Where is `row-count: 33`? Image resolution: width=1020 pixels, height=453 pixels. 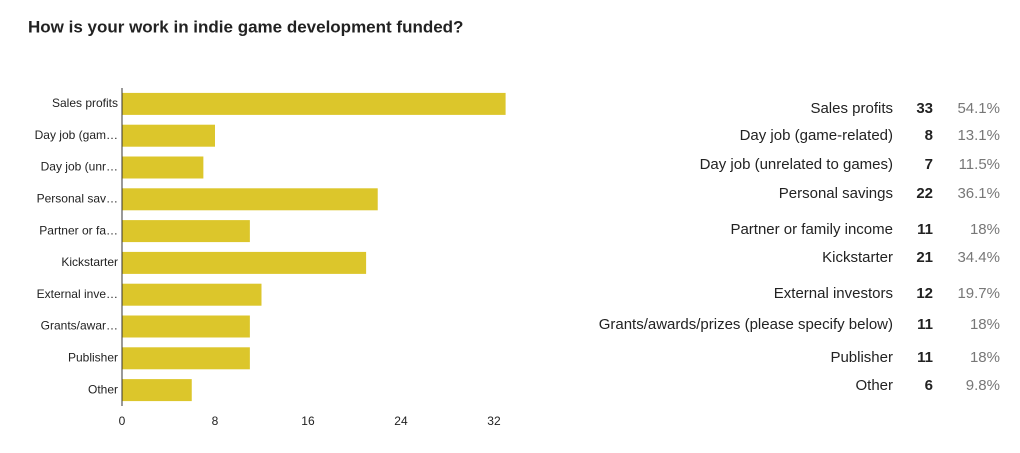
row-count: 33 is located at coordinates (924, 108).